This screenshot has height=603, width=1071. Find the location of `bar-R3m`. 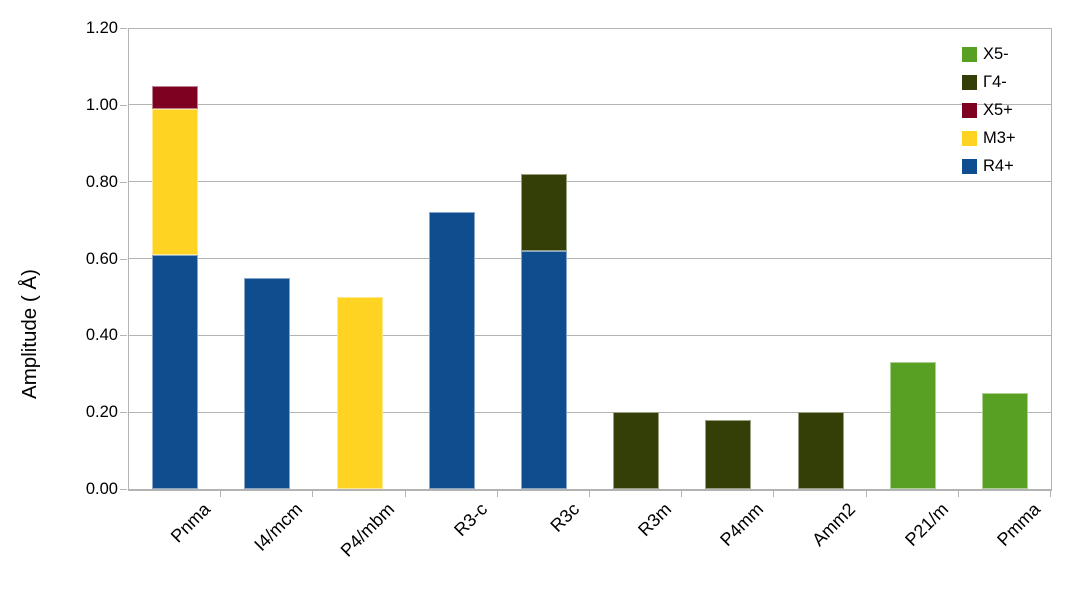

bar-R3m is located at coordinates (636, 450).